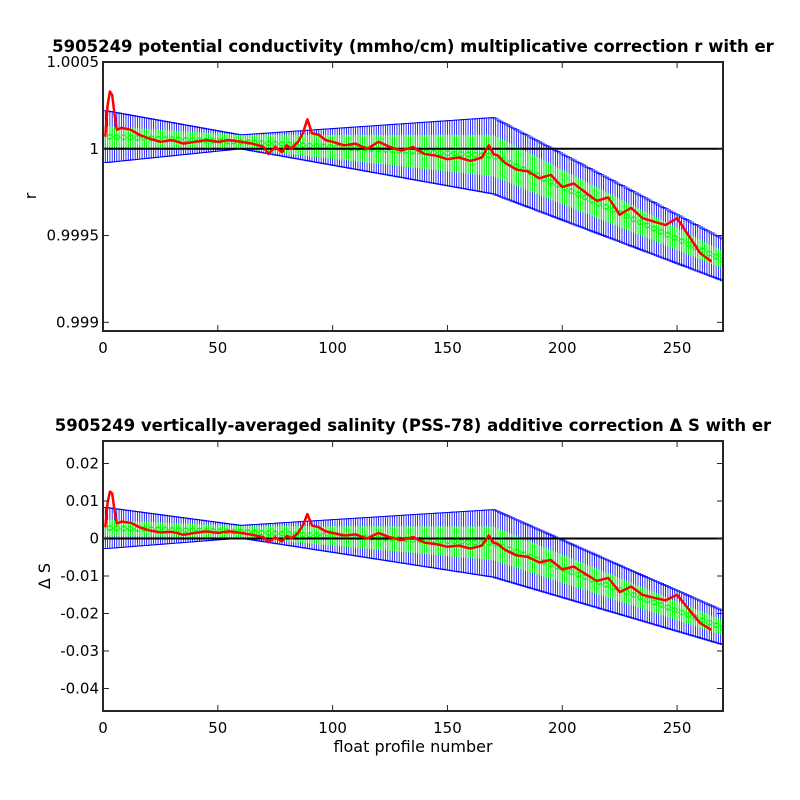 This screenshot has height=800, width=800. I want to click on y-tick-label: -0.01, so click(79, 576).